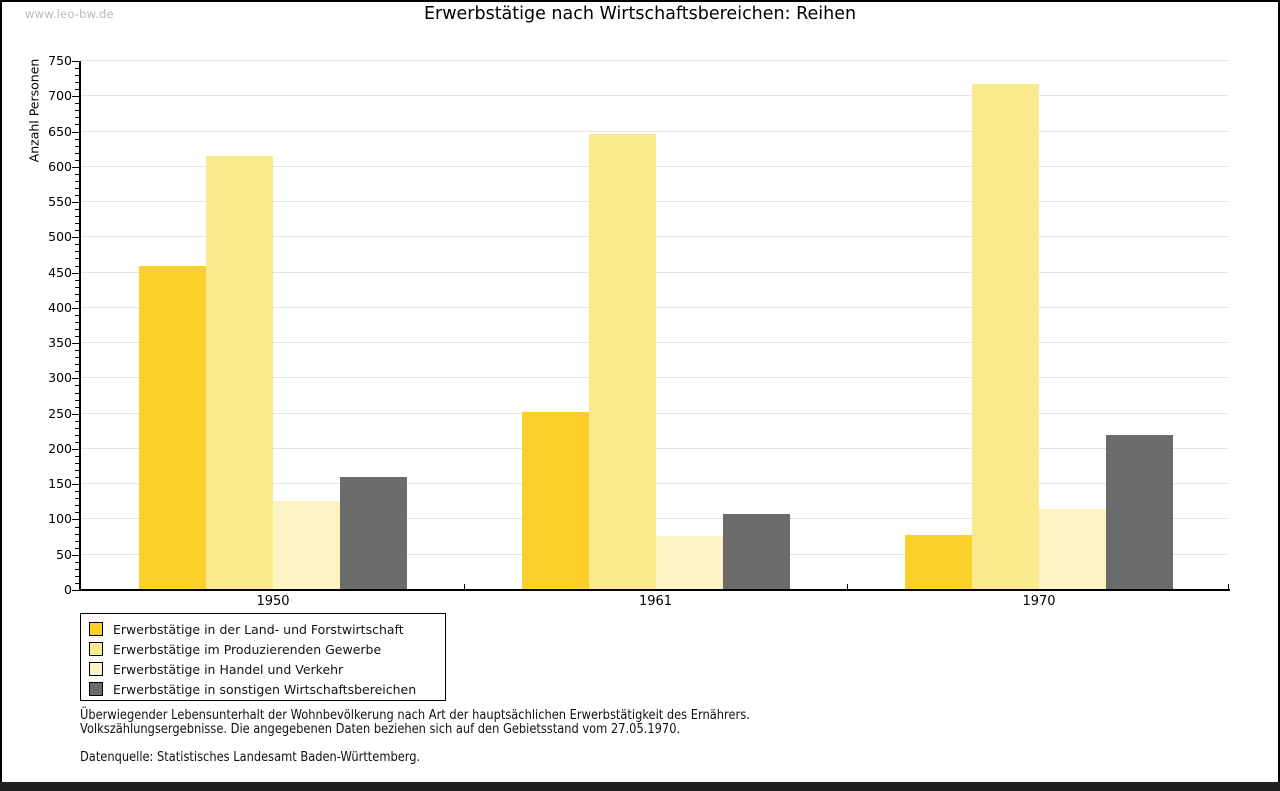 The image size is (1280, 791). Describe the element at coordinates (96, 649) in the screenshot. I see `legend-swatch-produzierendes-gewerbe` at that location.